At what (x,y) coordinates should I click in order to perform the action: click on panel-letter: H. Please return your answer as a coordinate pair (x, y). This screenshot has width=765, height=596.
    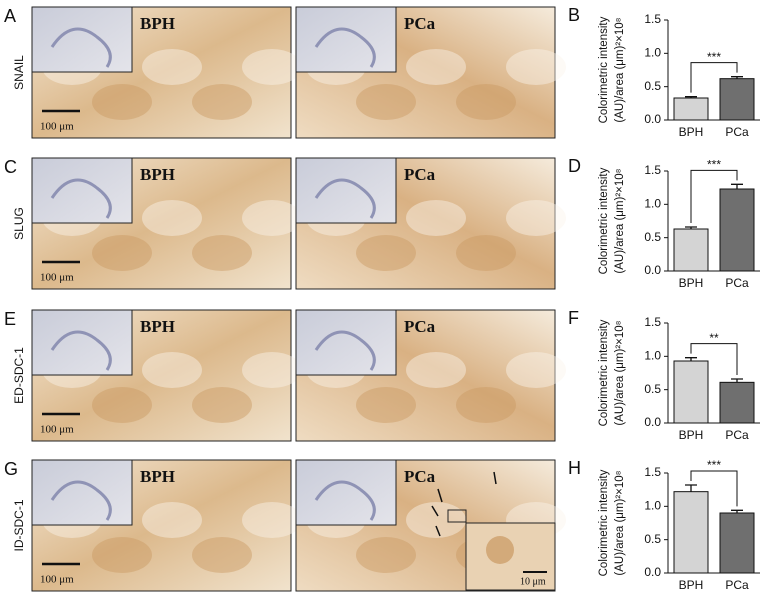
    Looking at the image, I should click on (574, 468).